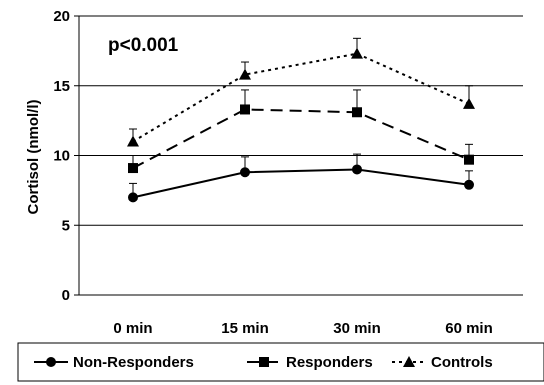 The height and width of the screenshot is (385, 544). Describe the element at coordinates (66, 225) in the screenshot. I see `y-tick-label: 5` at that location.